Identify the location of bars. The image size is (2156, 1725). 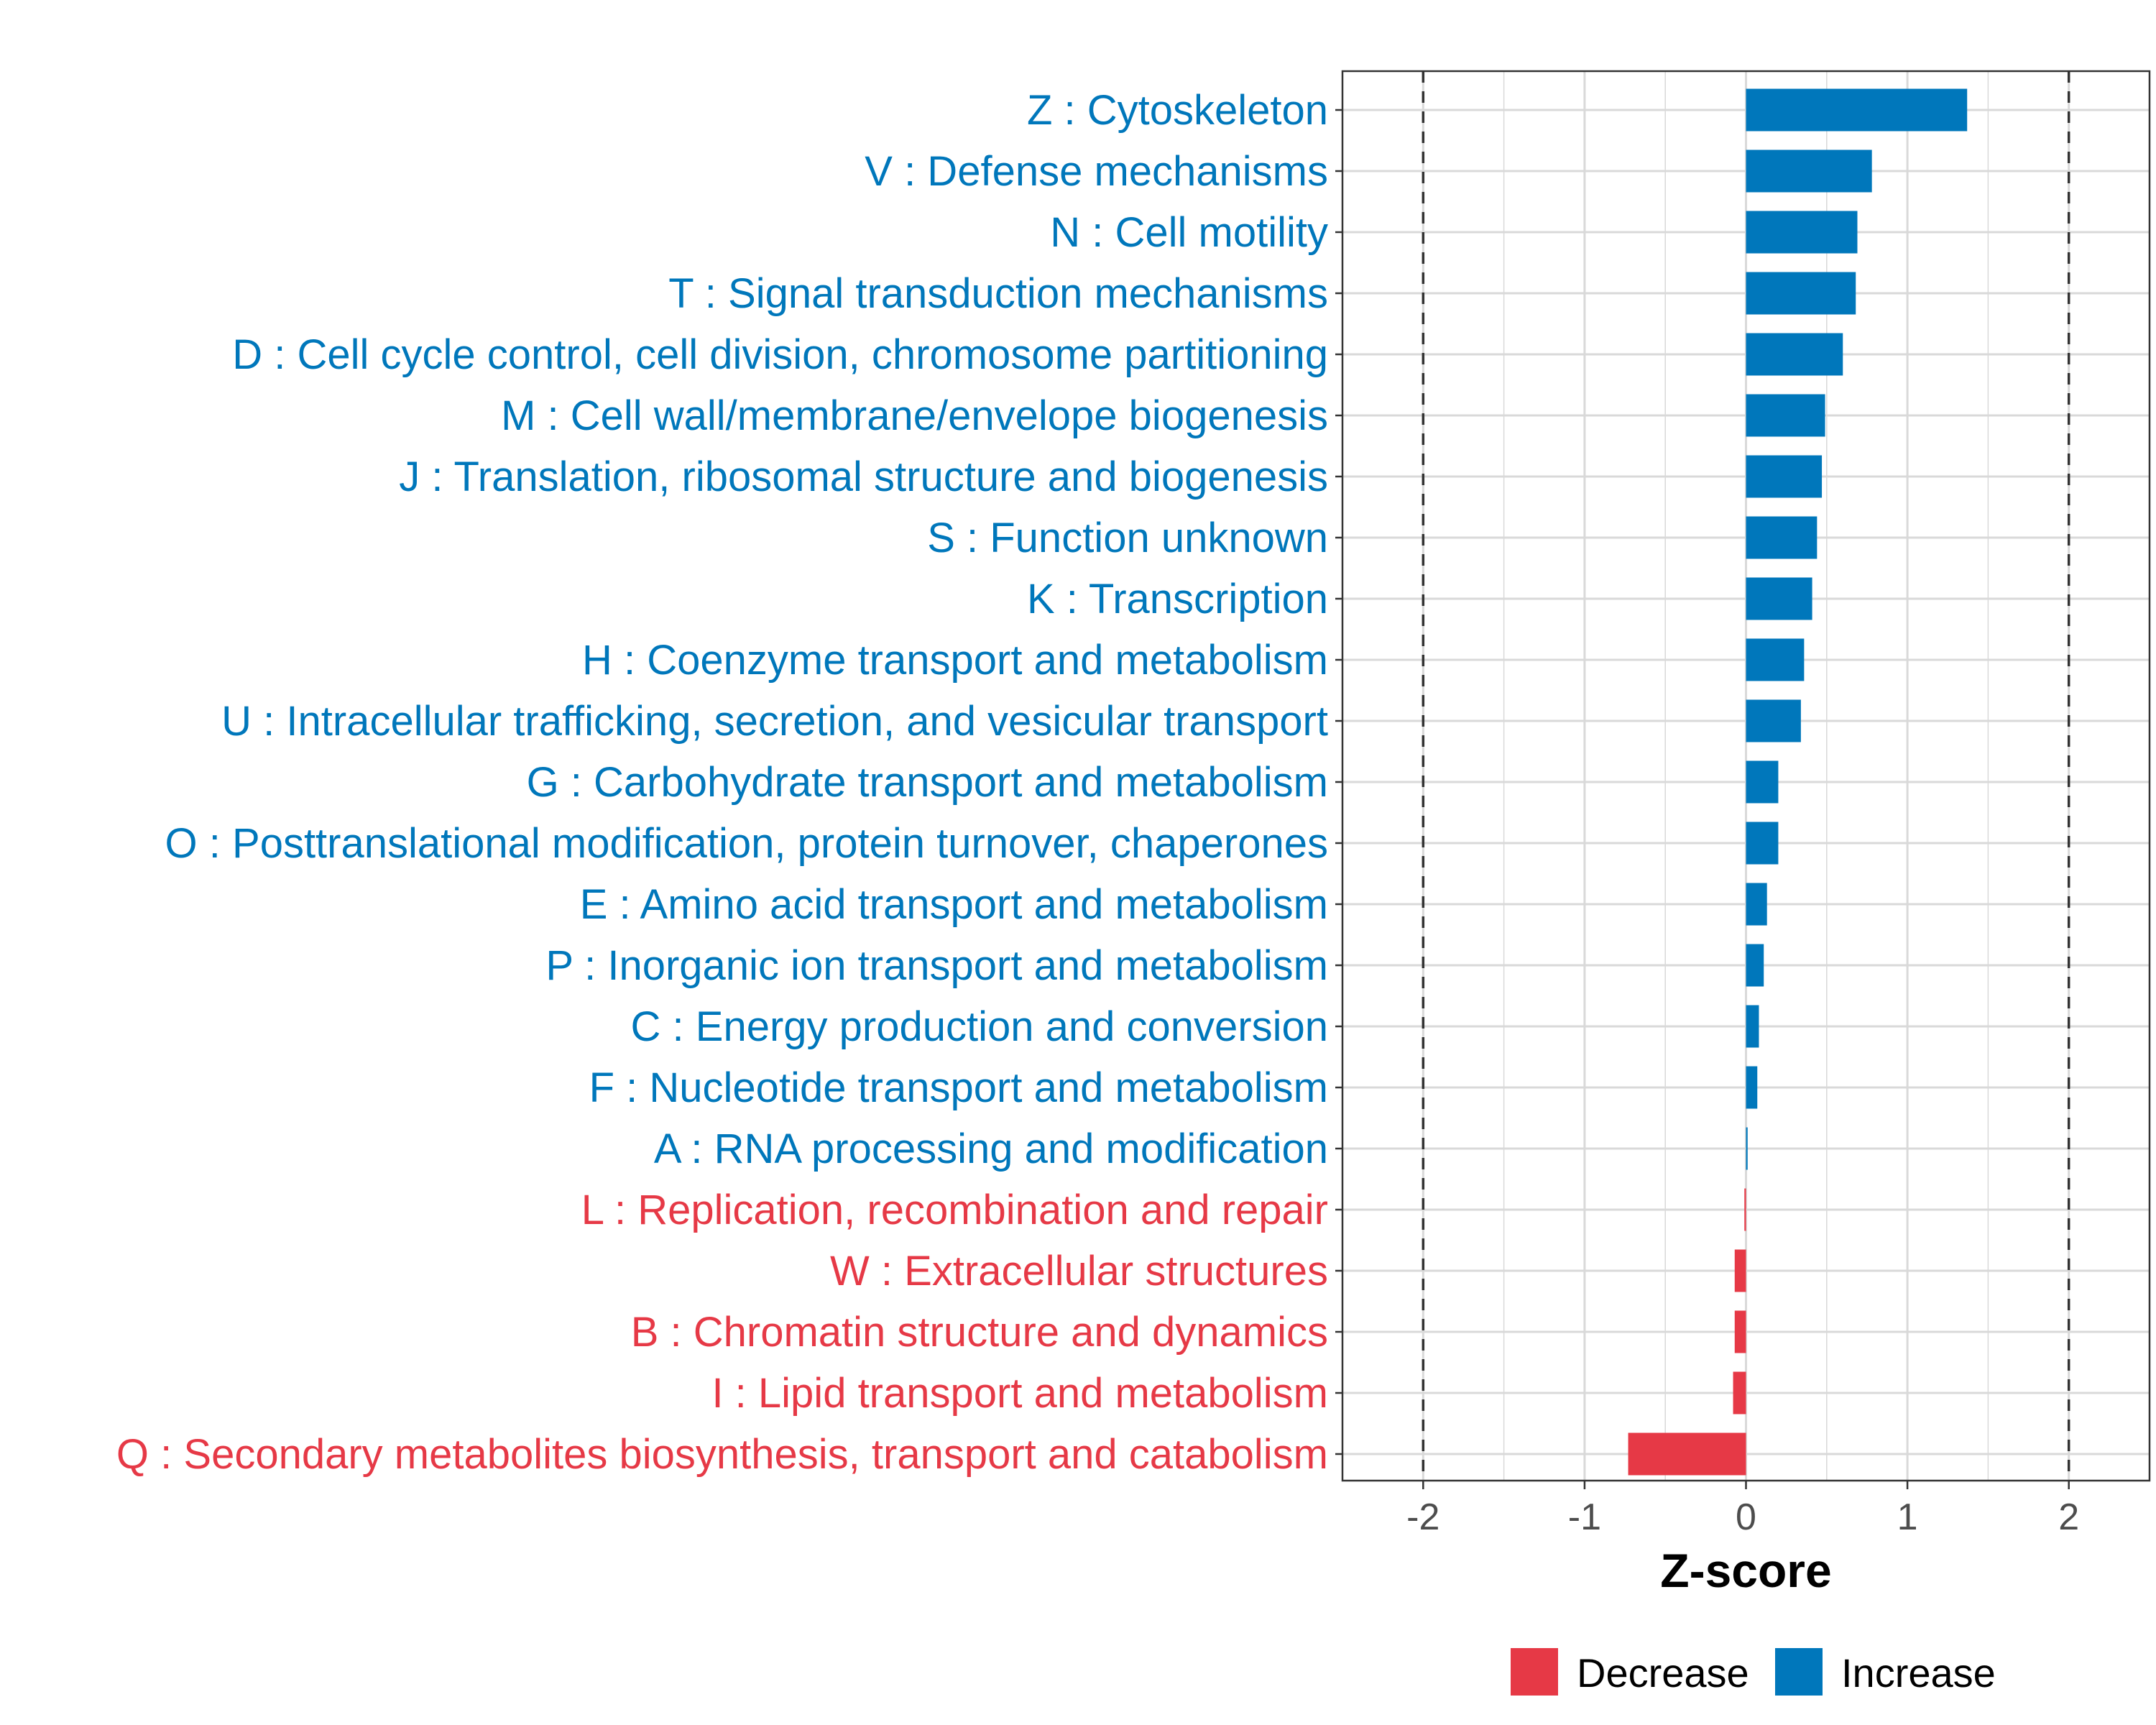
(1798, 782).